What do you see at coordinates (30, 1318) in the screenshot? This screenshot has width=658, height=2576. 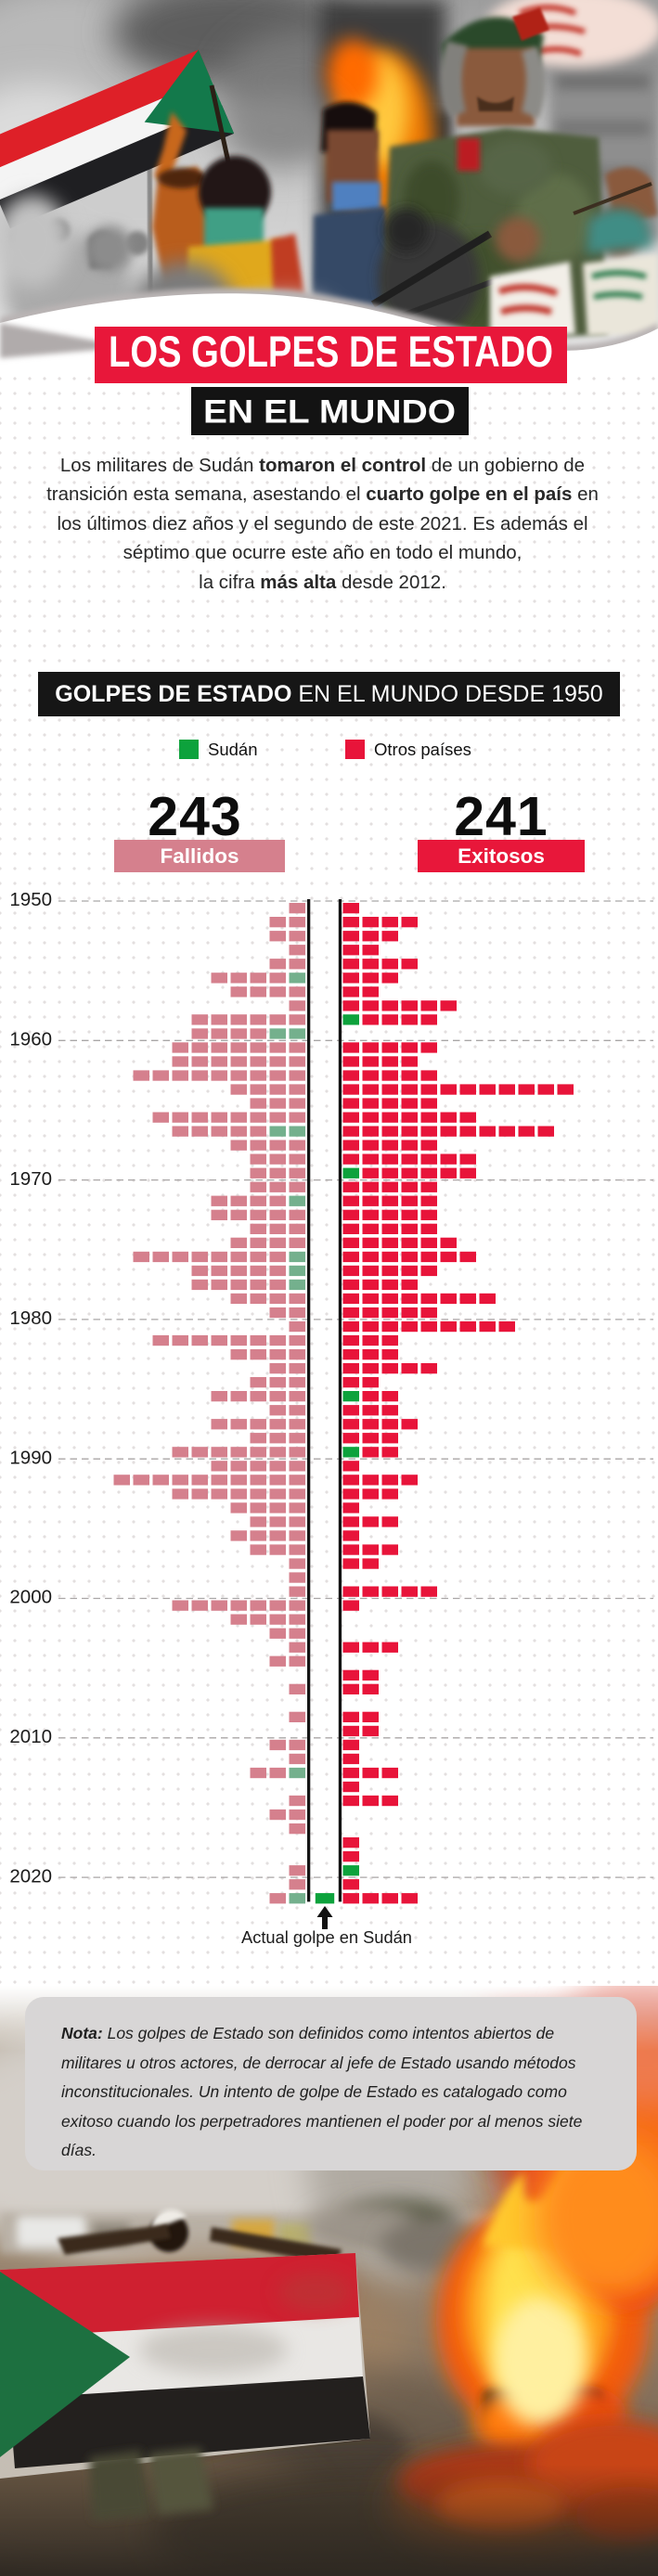 I see `svg-text: 1980` at bounding box center [30, 1318].